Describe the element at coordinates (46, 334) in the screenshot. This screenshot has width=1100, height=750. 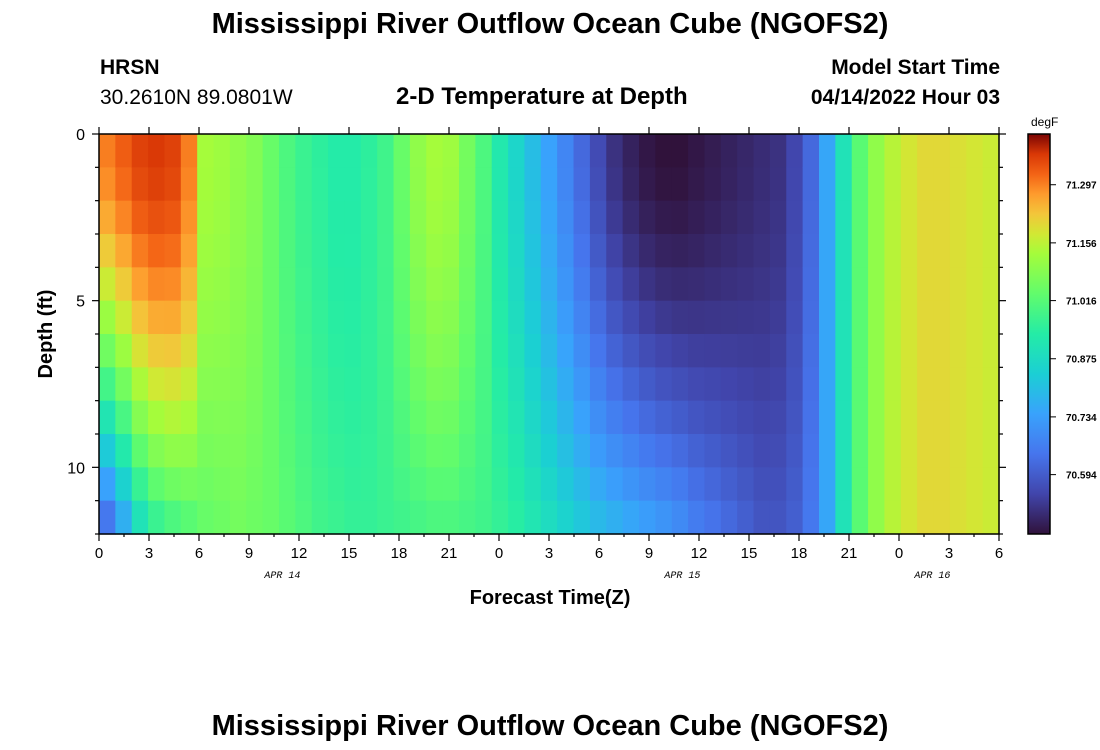
I see `y-axis-label: Depth (ft)` at that location.